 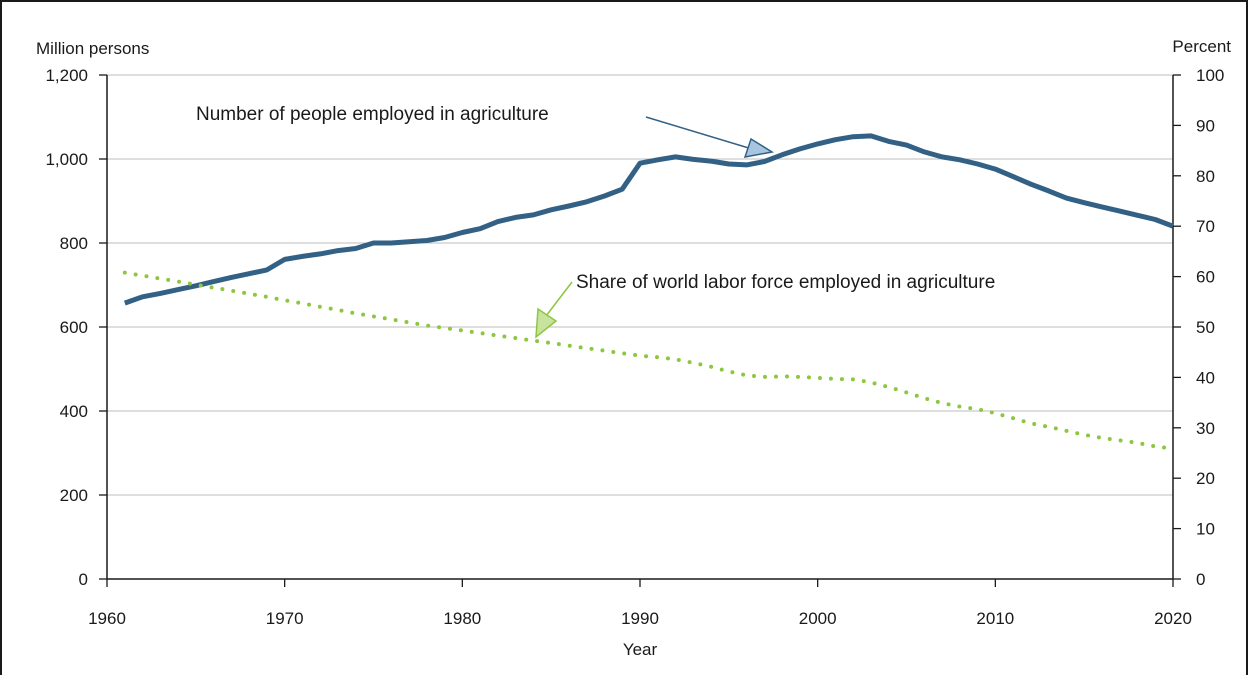 What do you see at coordinates (285, 618) in the screenshot?
I see `x-tick-label-1: 1970` at bounding box center [285, 618].